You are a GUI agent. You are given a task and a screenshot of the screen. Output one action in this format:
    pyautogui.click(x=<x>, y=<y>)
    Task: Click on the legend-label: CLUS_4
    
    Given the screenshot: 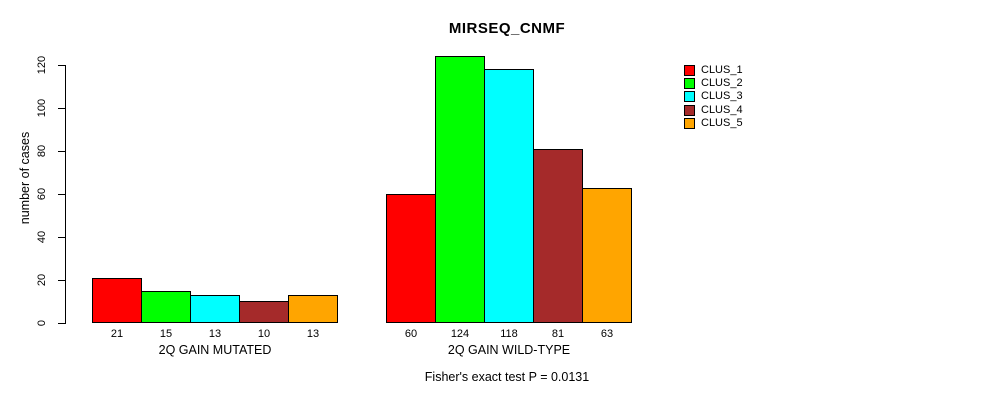 What is the action you would take?
    pyautogui.click(x=722, y=110)
    